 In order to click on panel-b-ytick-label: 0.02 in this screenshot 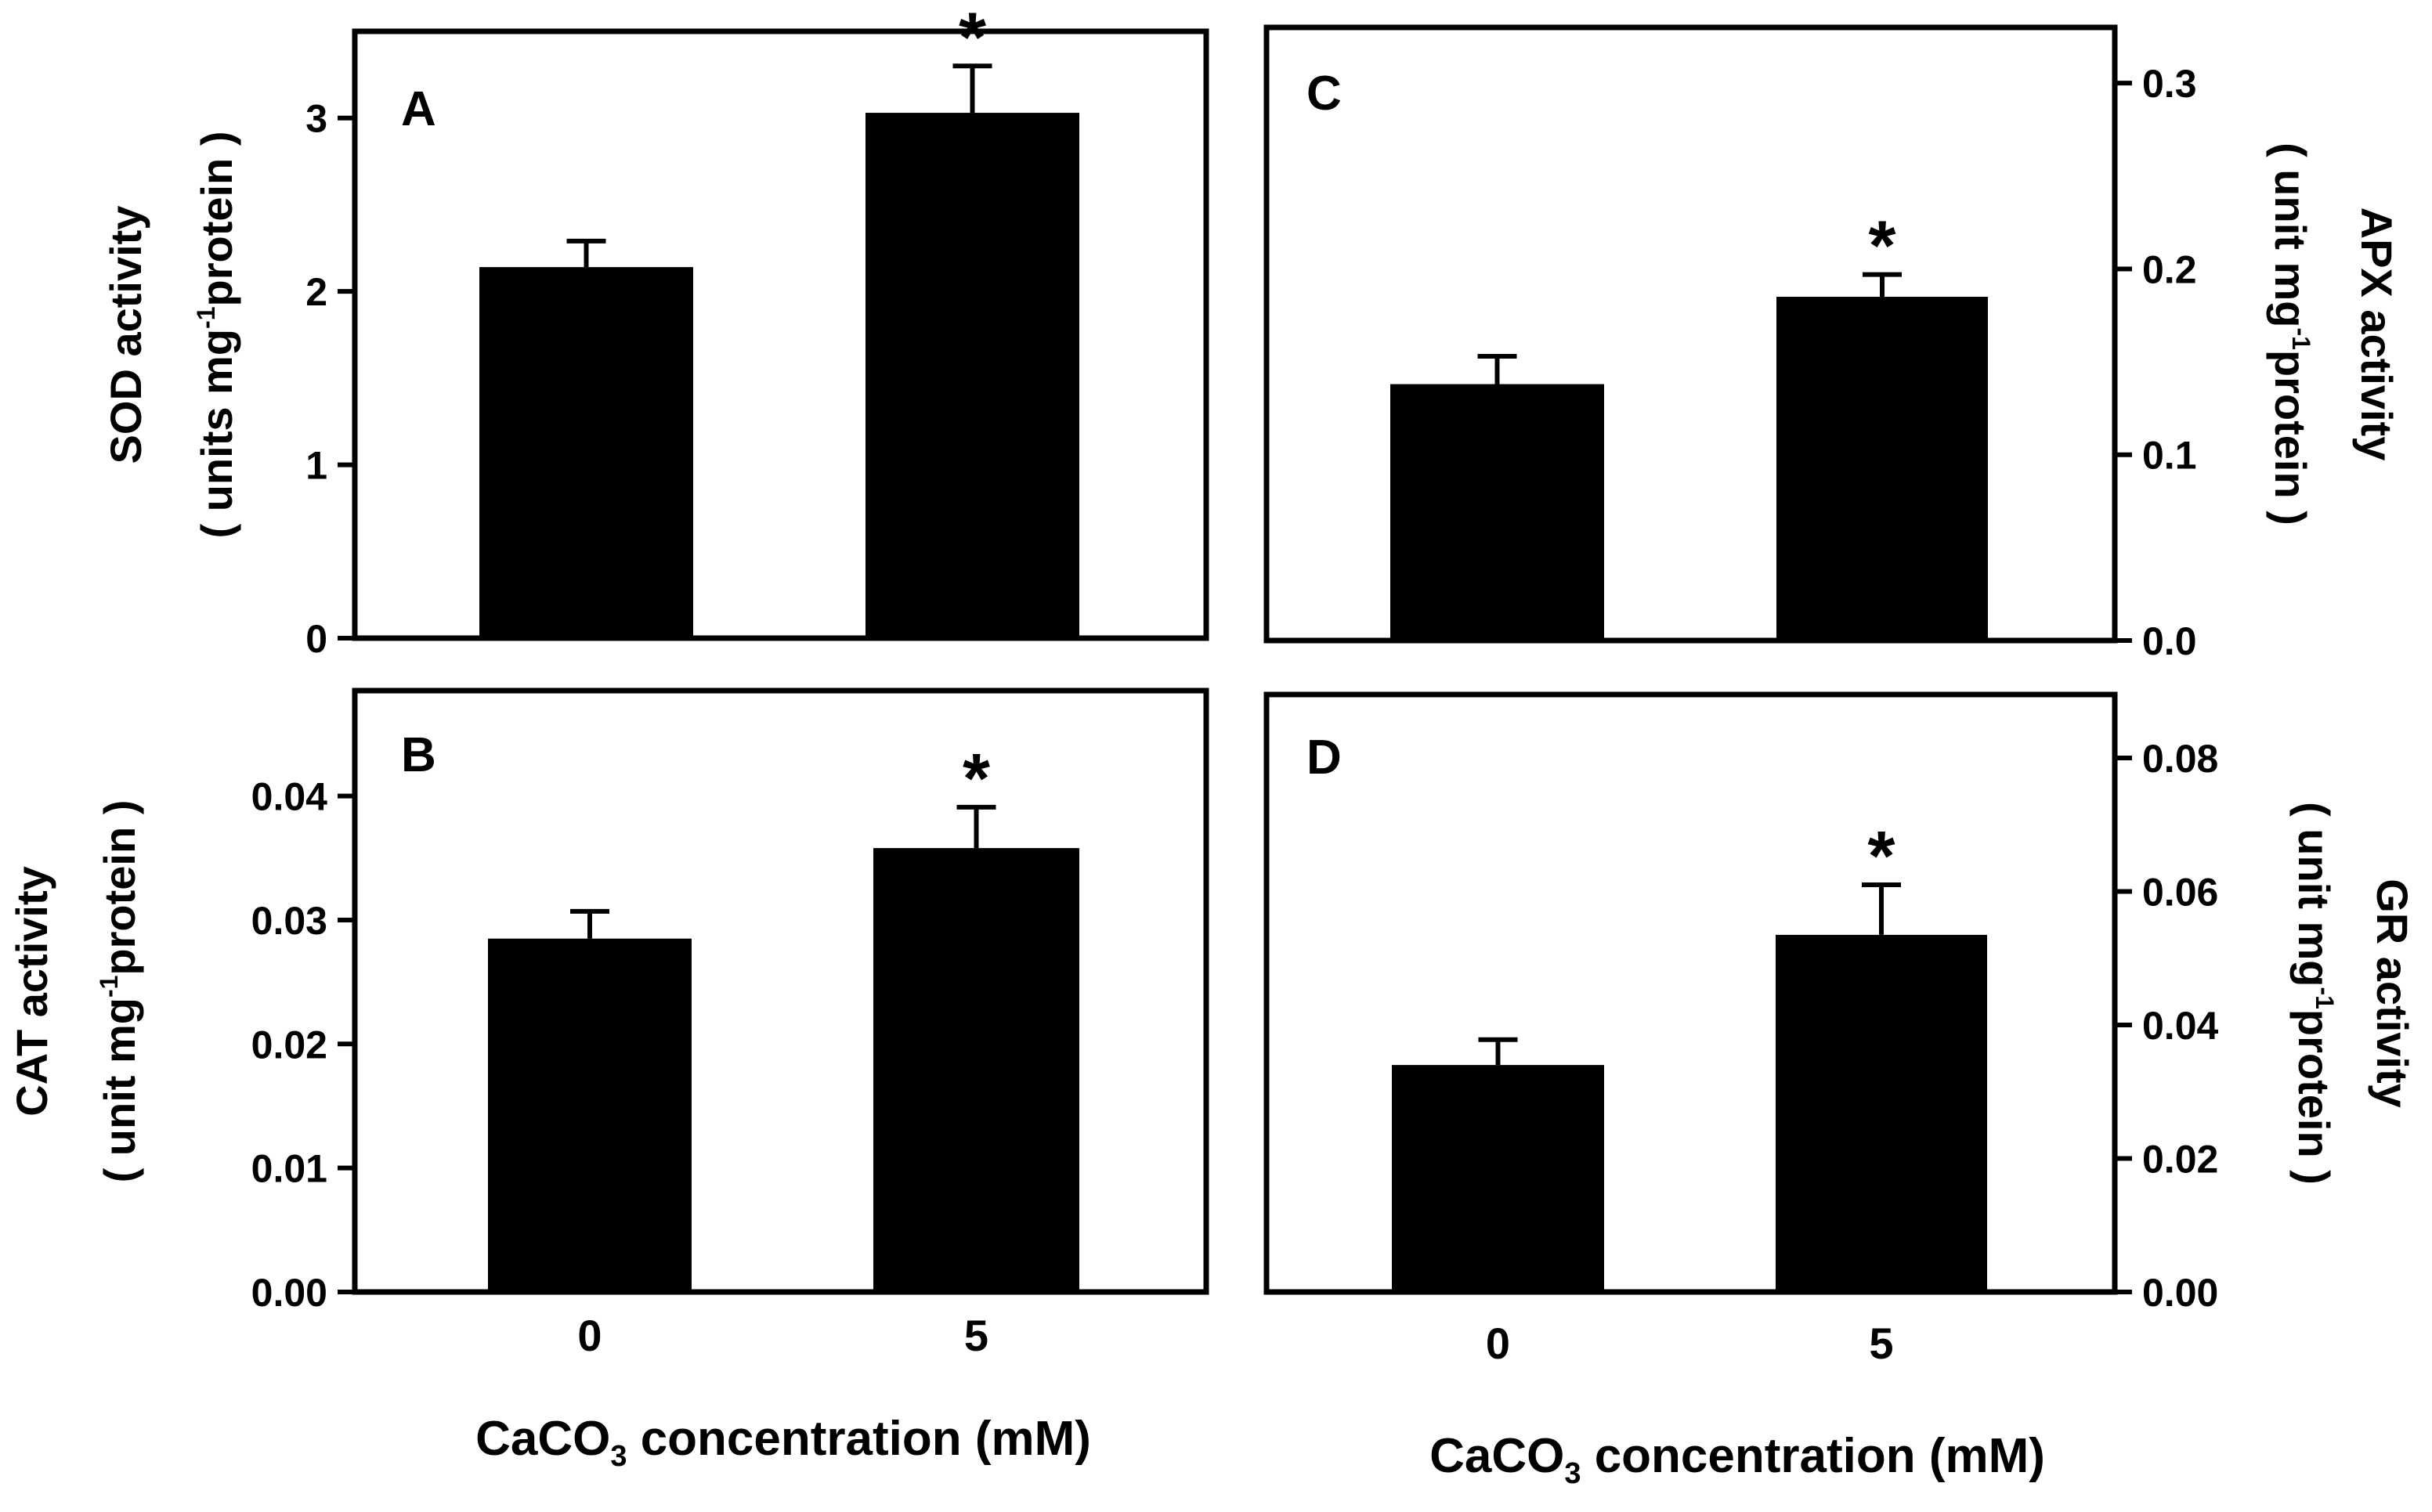, I will do `click(289, 1044)`.